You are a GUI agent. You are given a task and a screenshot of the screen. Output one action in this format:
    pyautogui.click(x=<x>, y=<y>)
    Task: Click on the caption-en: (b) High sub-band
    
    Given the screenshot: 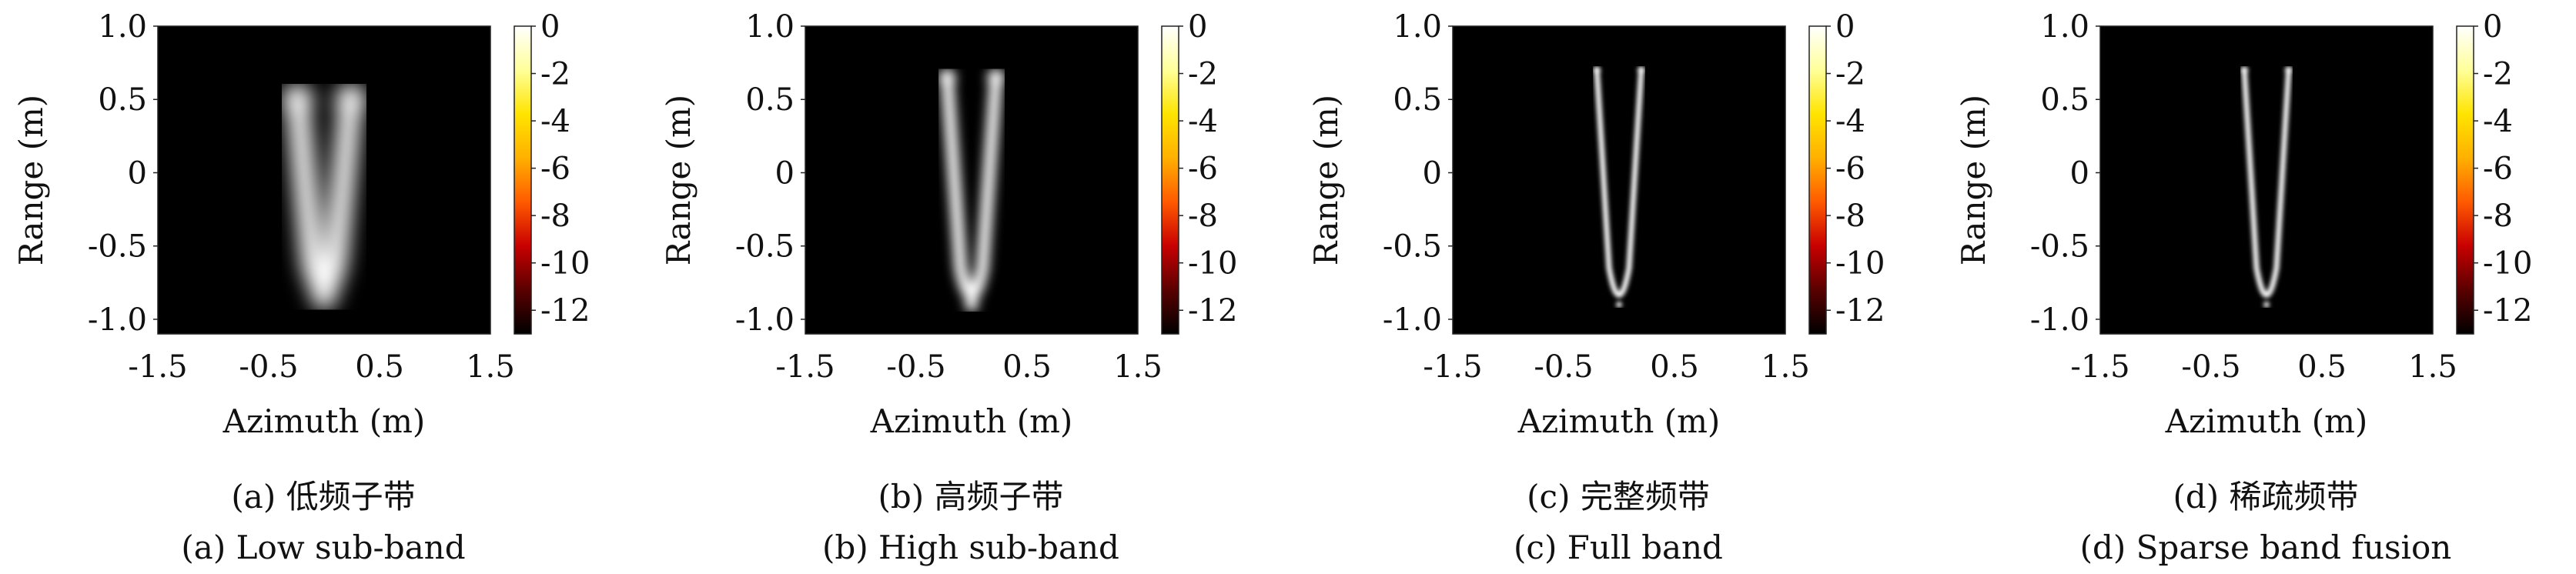 What is the action you would take?
    pyautogui.click(x=971, y=547)
    